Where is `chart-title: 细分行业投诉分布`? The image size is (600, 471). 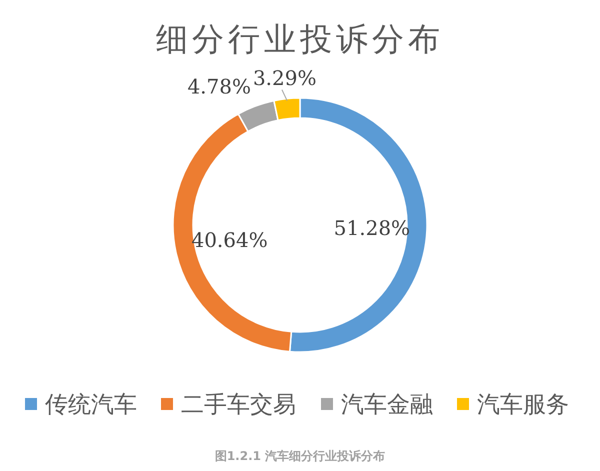 chart-title: 细分行业投诉分布 is located at coordinates (300, 39).